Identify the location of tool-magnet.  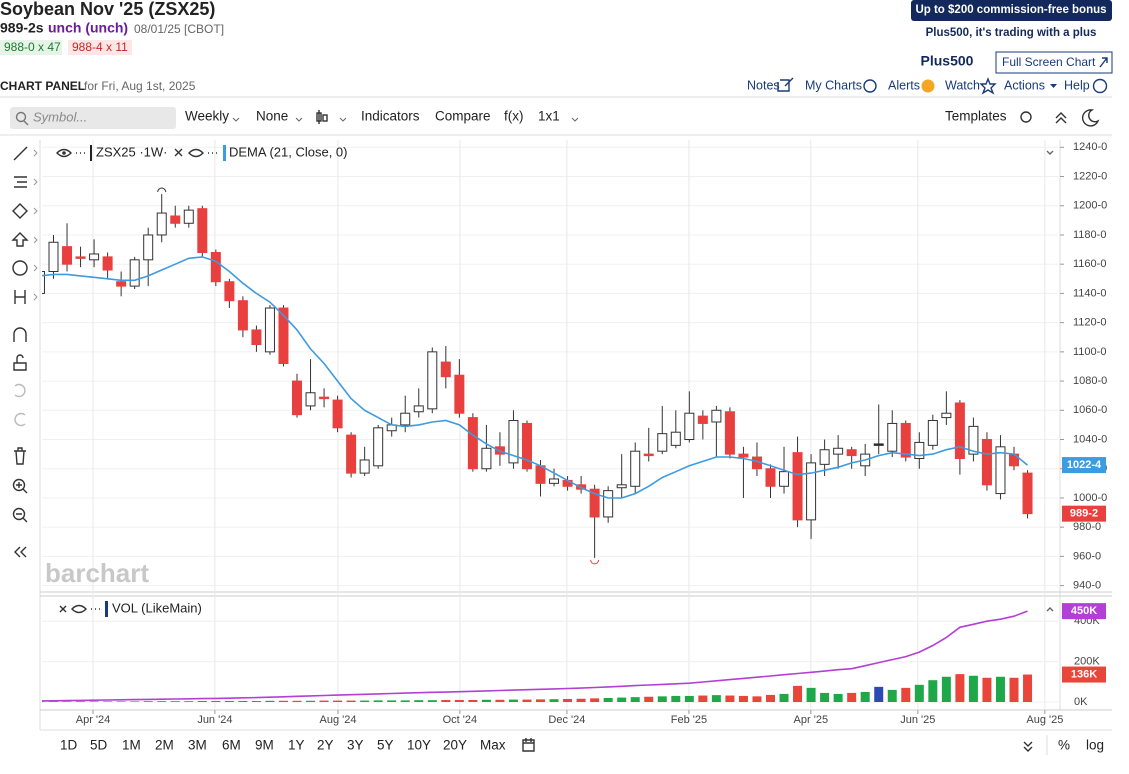
(20, 334).